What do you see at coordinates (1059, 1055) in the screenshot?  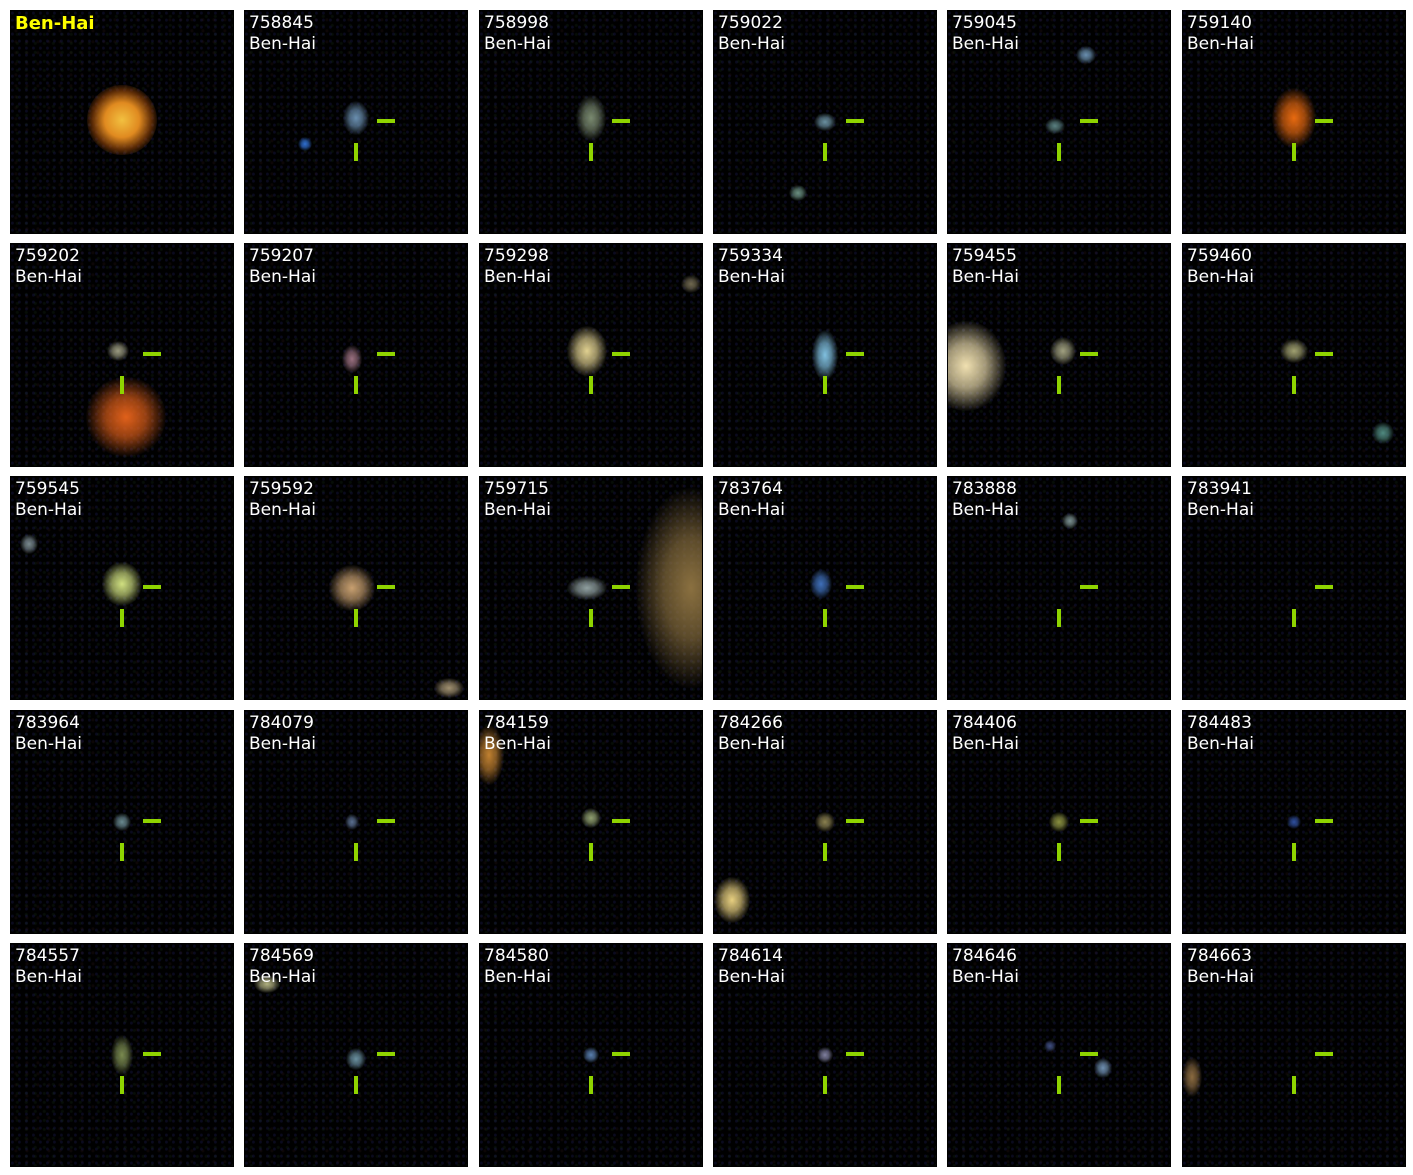 I see `cutout-tile: 784646 Ben-Hai` at bounding box center [1059, 1055].